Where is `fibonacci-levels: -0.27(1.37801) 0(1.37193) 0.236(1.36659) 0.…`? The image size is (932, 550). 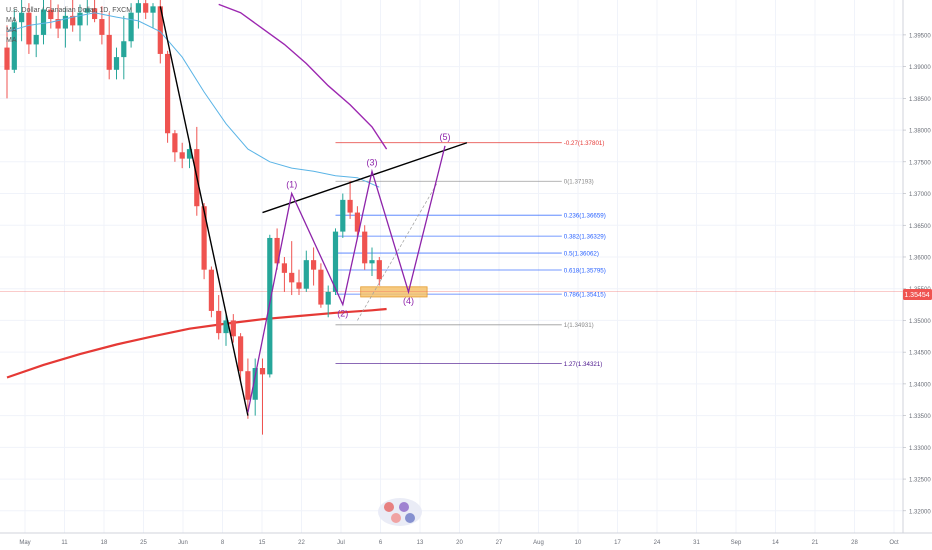
fibonacci-levels: -0.27(1.37801) 0(1.37193) 0.236(1.36659) 0.… is located at coordinates (470, 254).